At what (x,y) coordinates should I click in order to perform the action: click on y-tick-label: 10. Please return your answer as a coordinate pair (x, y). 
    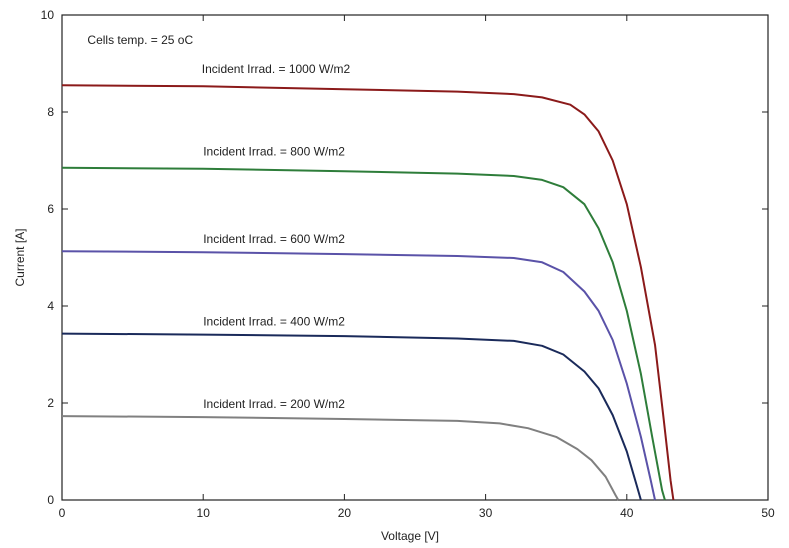
    Looking at the image, I should click on (48, 15).